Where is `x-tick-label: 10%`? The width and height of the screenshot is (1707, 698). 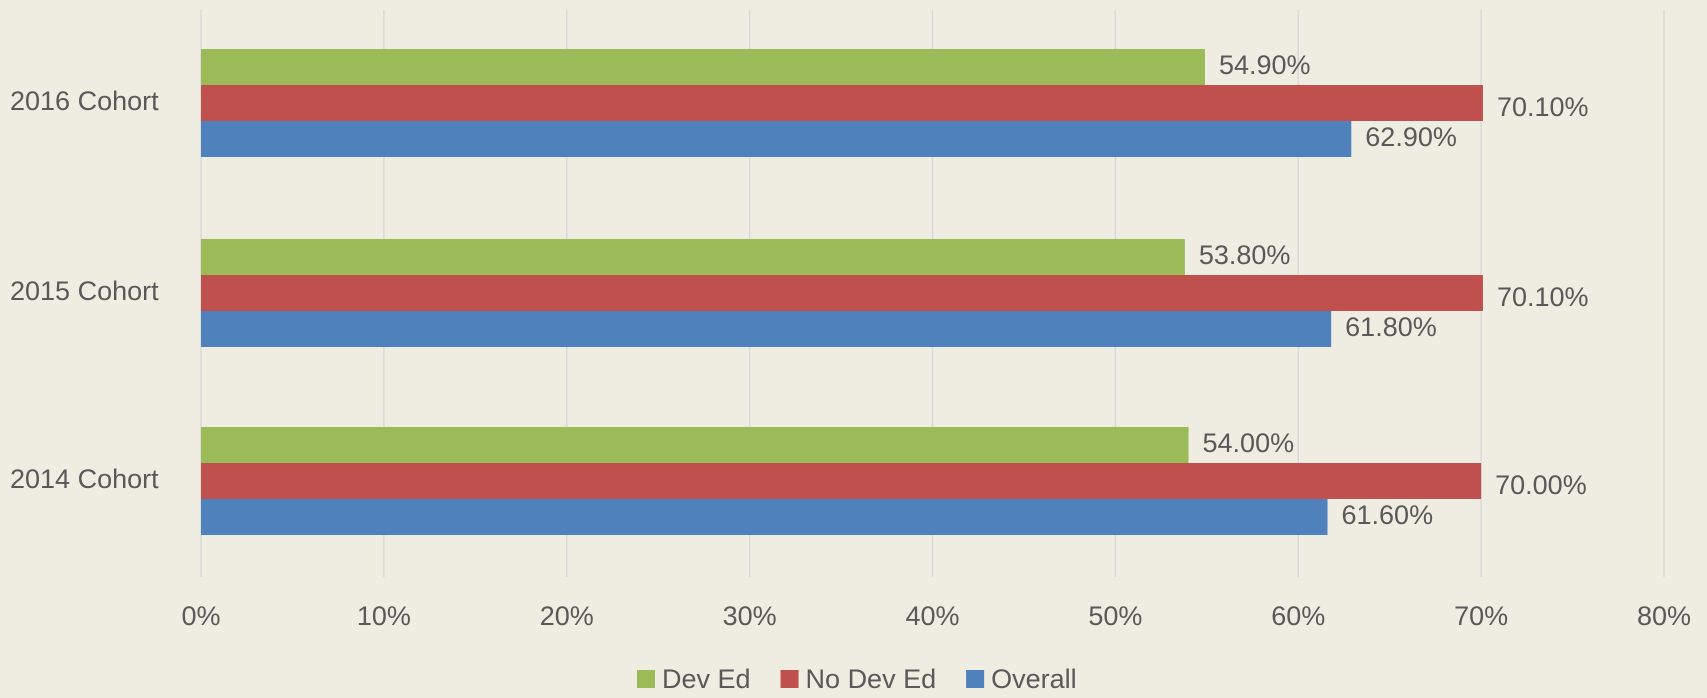
x-tick-label: 10% is located at coordinates (384, 616).